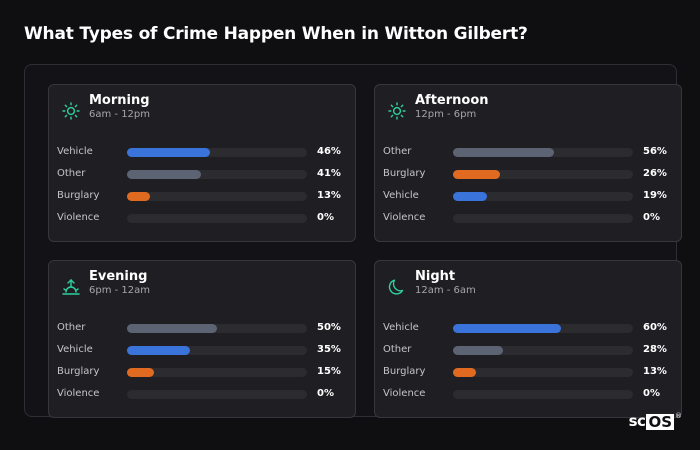  What do you see at coordinates (119, 100) in the screenshot?
I see `card-title: Morning` at bounding box center [119, 100].